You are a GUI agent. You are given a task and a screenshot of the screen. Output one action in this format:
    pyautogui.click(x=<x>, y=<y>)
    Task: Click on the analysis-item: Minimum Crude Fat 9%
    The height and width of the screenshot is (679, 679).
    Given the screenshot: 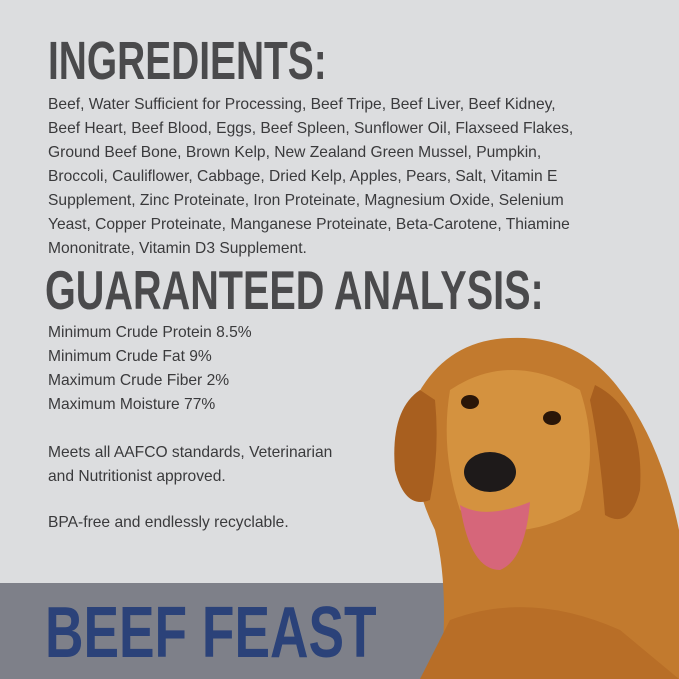 What is the action you would take?
    pyautogui.click(x=130, y=356)
    